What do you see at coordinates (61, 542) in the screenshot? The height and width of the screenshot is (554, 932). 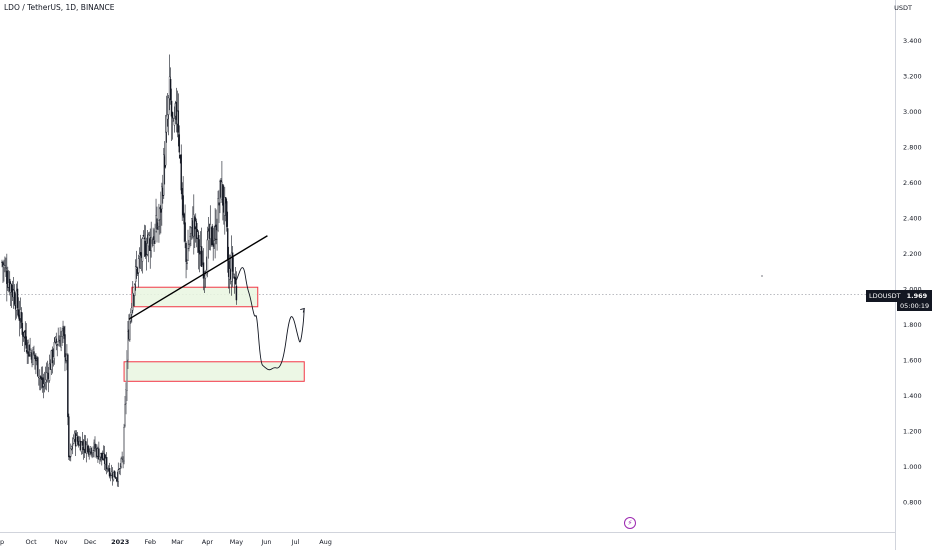 I see `x-tick-label: Nov` at bounding box center [61, 542].